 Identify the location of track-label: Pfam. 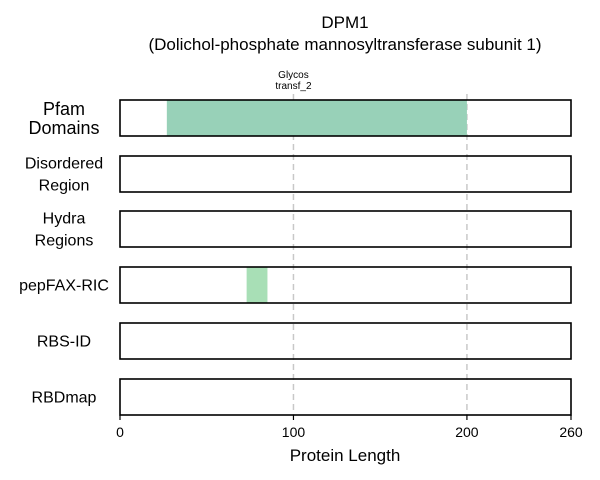
(64, 109).